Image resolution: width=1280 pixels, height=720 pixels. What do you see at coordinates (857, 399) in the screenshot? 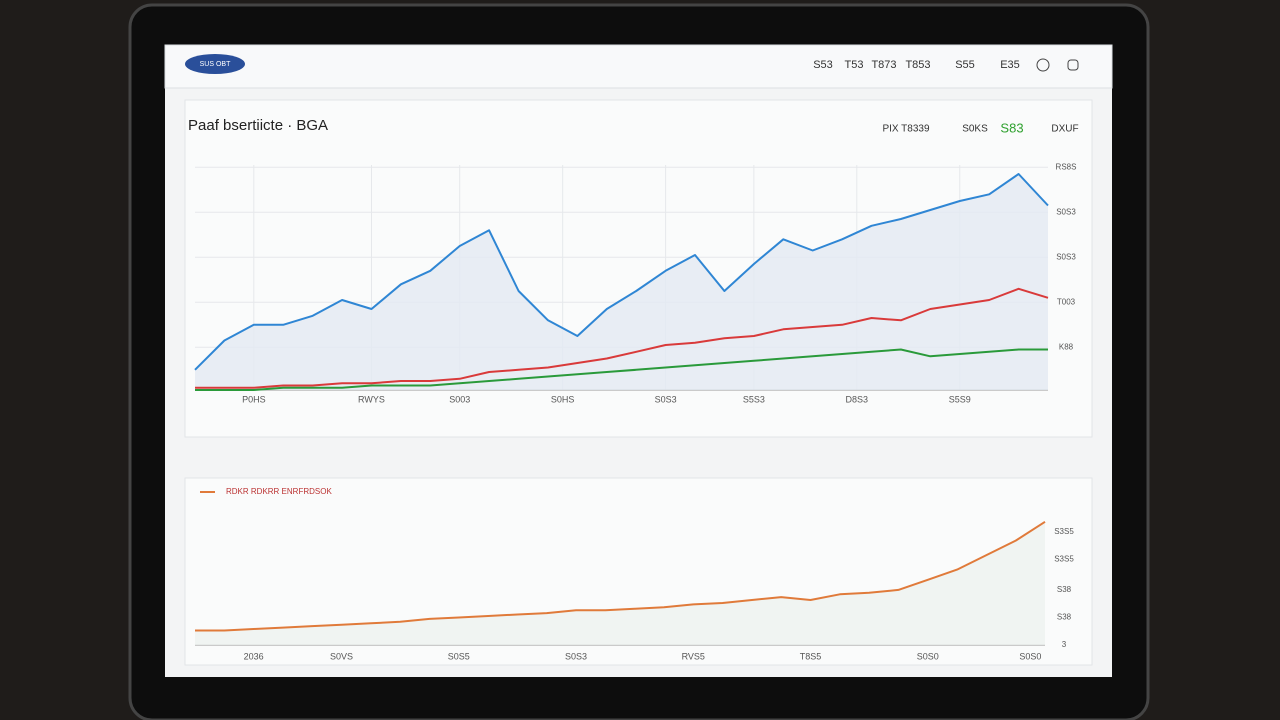
I see `x-tick-label: D8S3` at bounding box center [857, 399].